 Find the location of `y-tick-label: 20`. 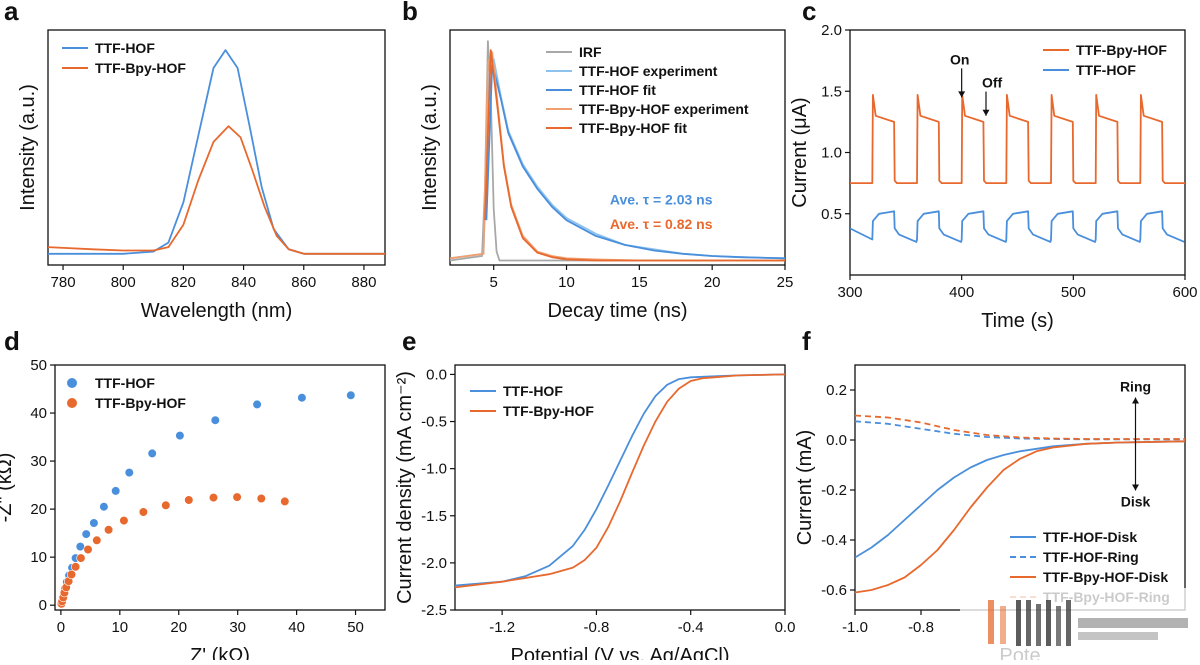

y-tick-label: 20 is located at coordinates (38, 509).